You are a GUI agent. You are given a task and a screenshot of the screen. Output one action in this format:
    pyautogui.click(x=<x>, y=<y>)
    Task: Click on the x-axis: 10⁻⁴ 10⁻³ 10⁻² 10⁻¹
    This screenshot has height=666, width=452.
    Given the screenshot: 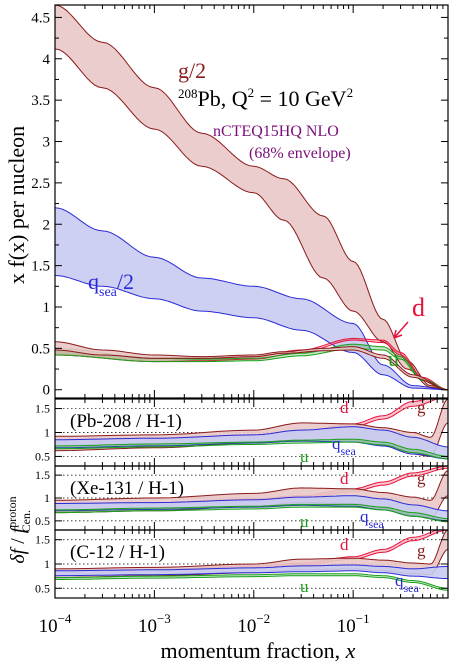 What is the action you would take?
    pyautogui.click(x=204, y=624)
    